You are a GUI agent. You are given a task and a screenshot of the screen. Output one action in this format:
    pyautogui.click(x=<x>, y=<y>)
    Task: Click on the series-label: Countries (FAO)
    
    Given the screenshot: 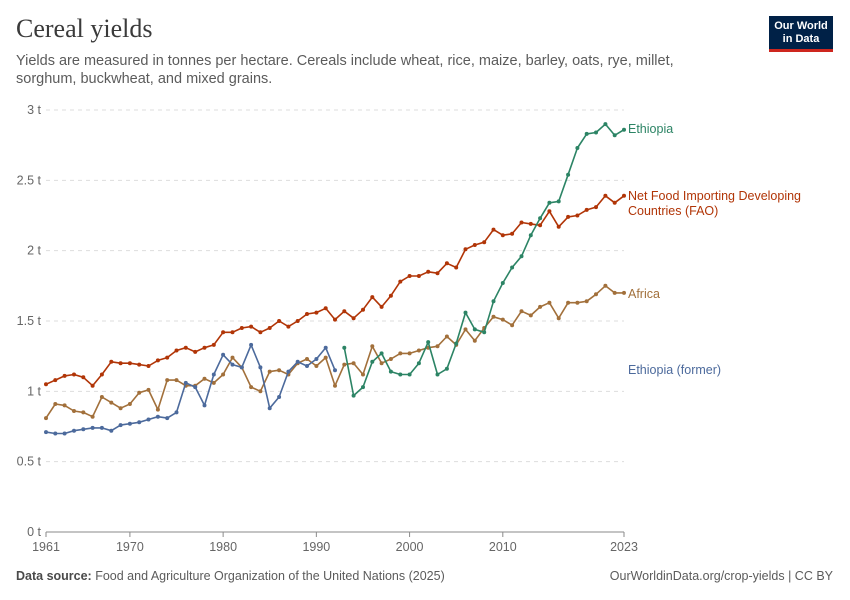 What is the action you would take?
    pyautogui.click(x=673, y=211)
    